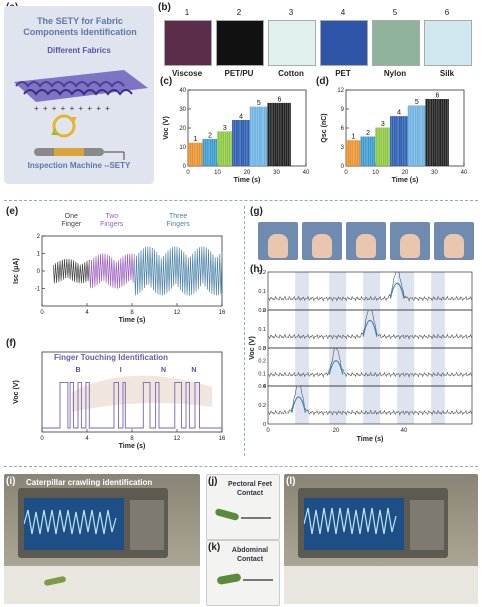  Describe the element at coordinates (178, 224) in the screenshot. I see `finger-count-label: Fingers` at that location.